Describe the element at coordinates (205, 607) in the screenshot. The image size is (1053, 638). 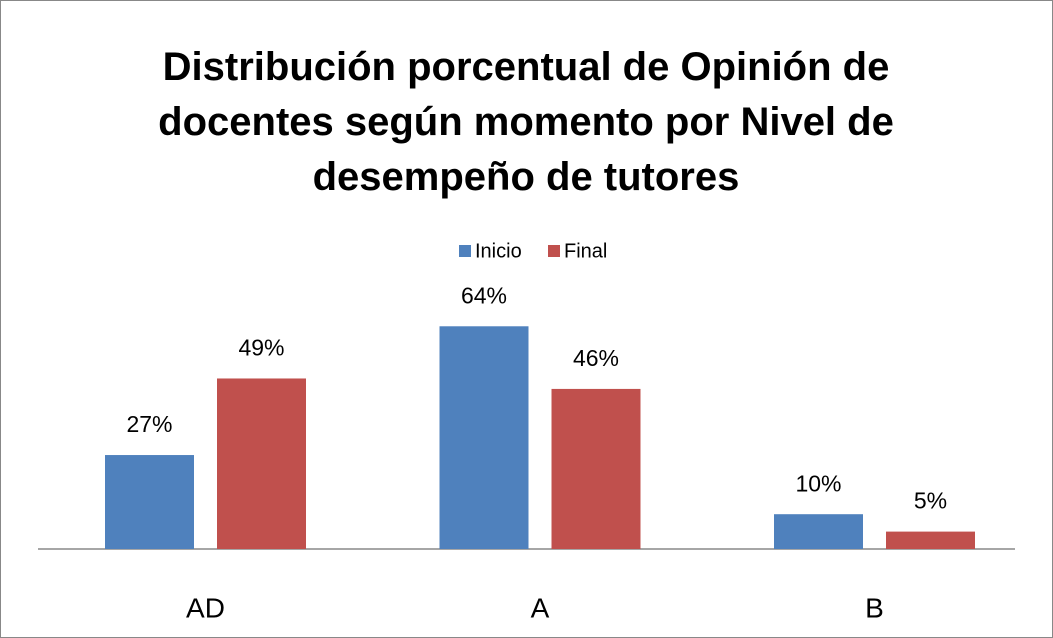
I see `x-tick-label: AD` at that location.